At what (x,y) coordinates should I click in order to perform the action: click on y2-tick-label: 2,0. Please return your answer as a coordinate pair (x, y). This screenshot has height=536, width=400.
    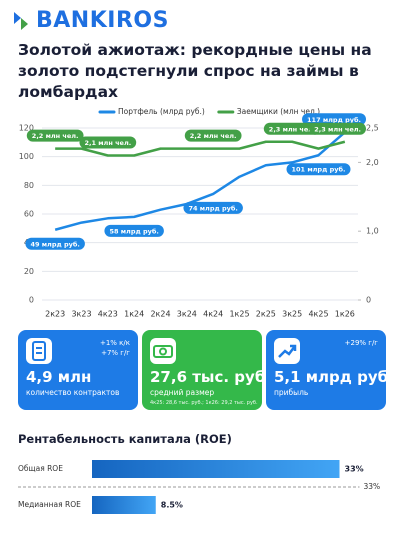
    Looking at the image, I should click on (372, 162).